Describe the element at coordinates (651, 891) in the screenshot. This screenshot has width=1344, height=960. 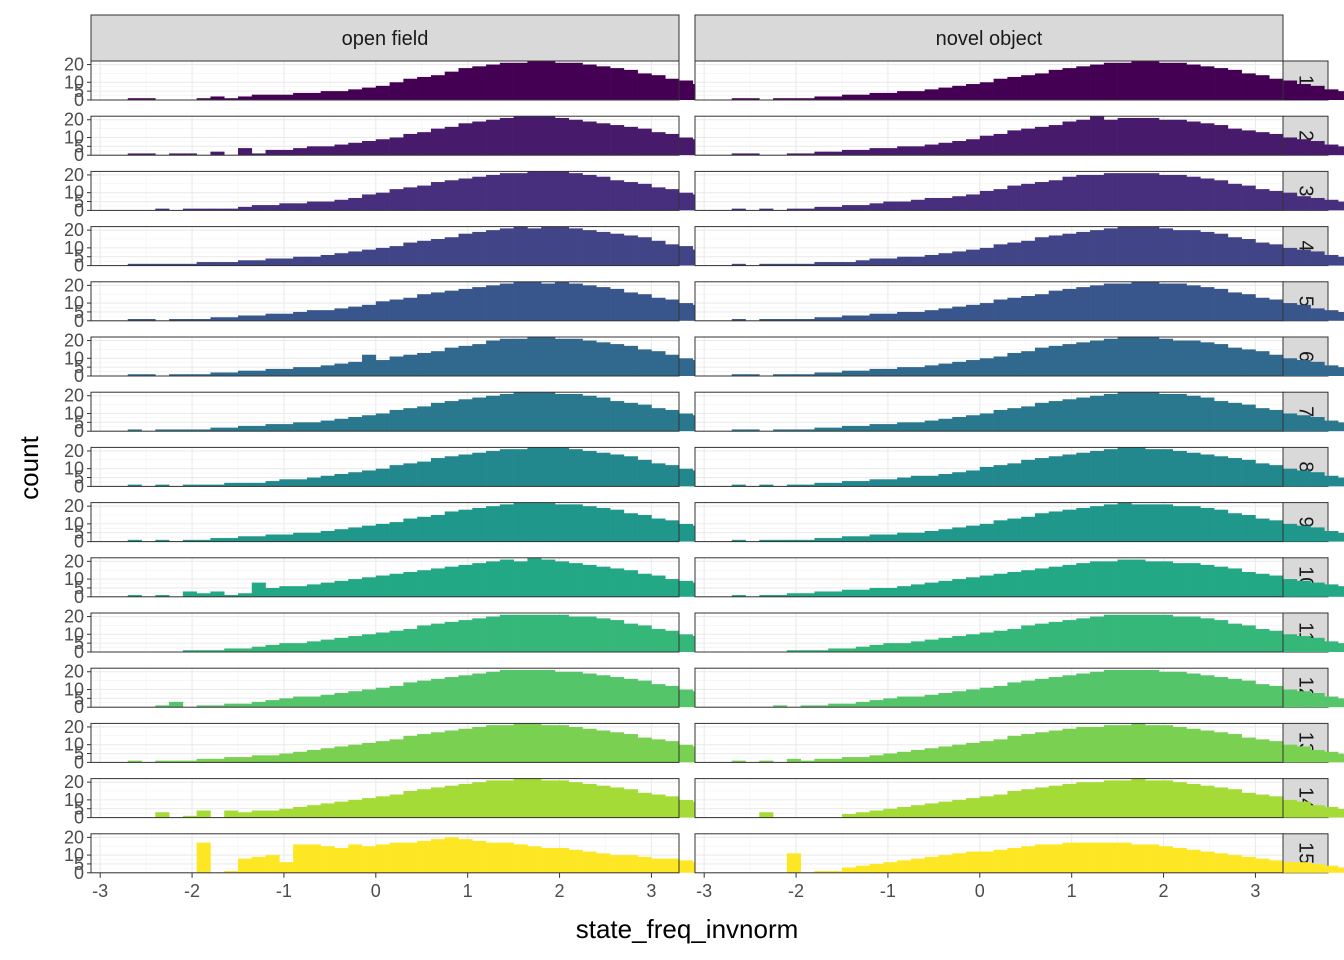
I see `x-tick-label: 3` at that location.